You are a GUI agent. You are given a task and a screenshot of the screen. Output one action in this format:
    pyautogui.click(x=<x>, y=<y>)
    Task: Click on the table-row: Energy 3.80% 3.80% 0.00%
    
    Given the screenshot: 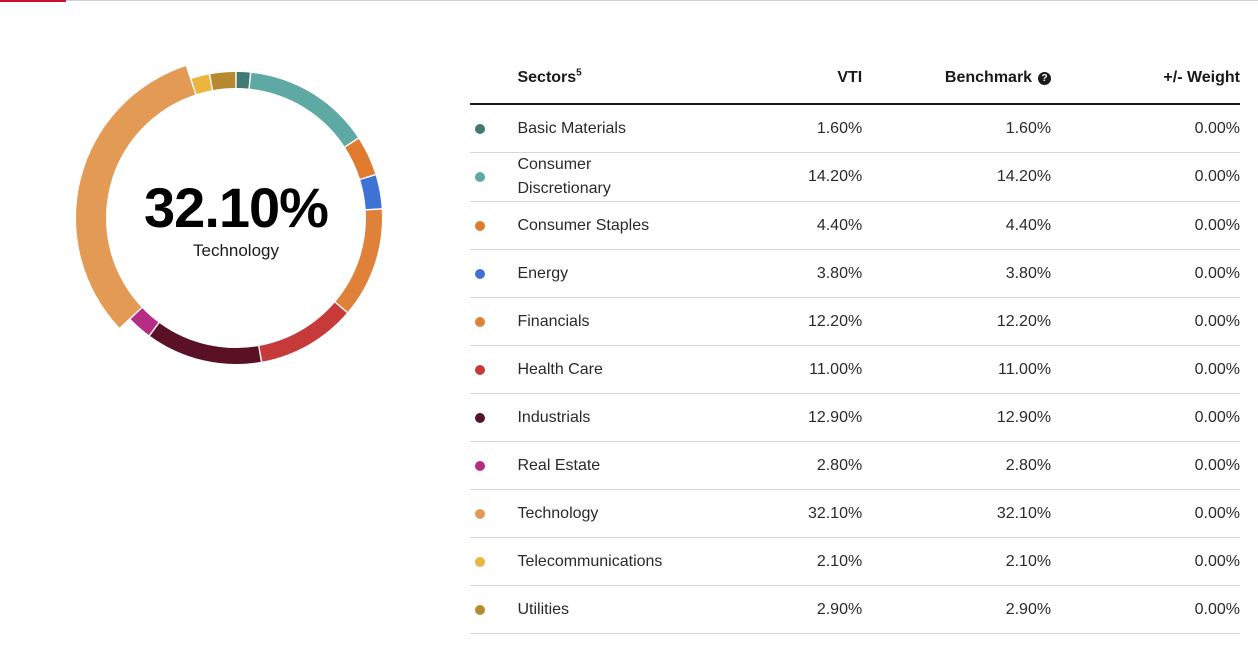 What is the action you would take?
    pyautogui.click(x=855, y=273)
    